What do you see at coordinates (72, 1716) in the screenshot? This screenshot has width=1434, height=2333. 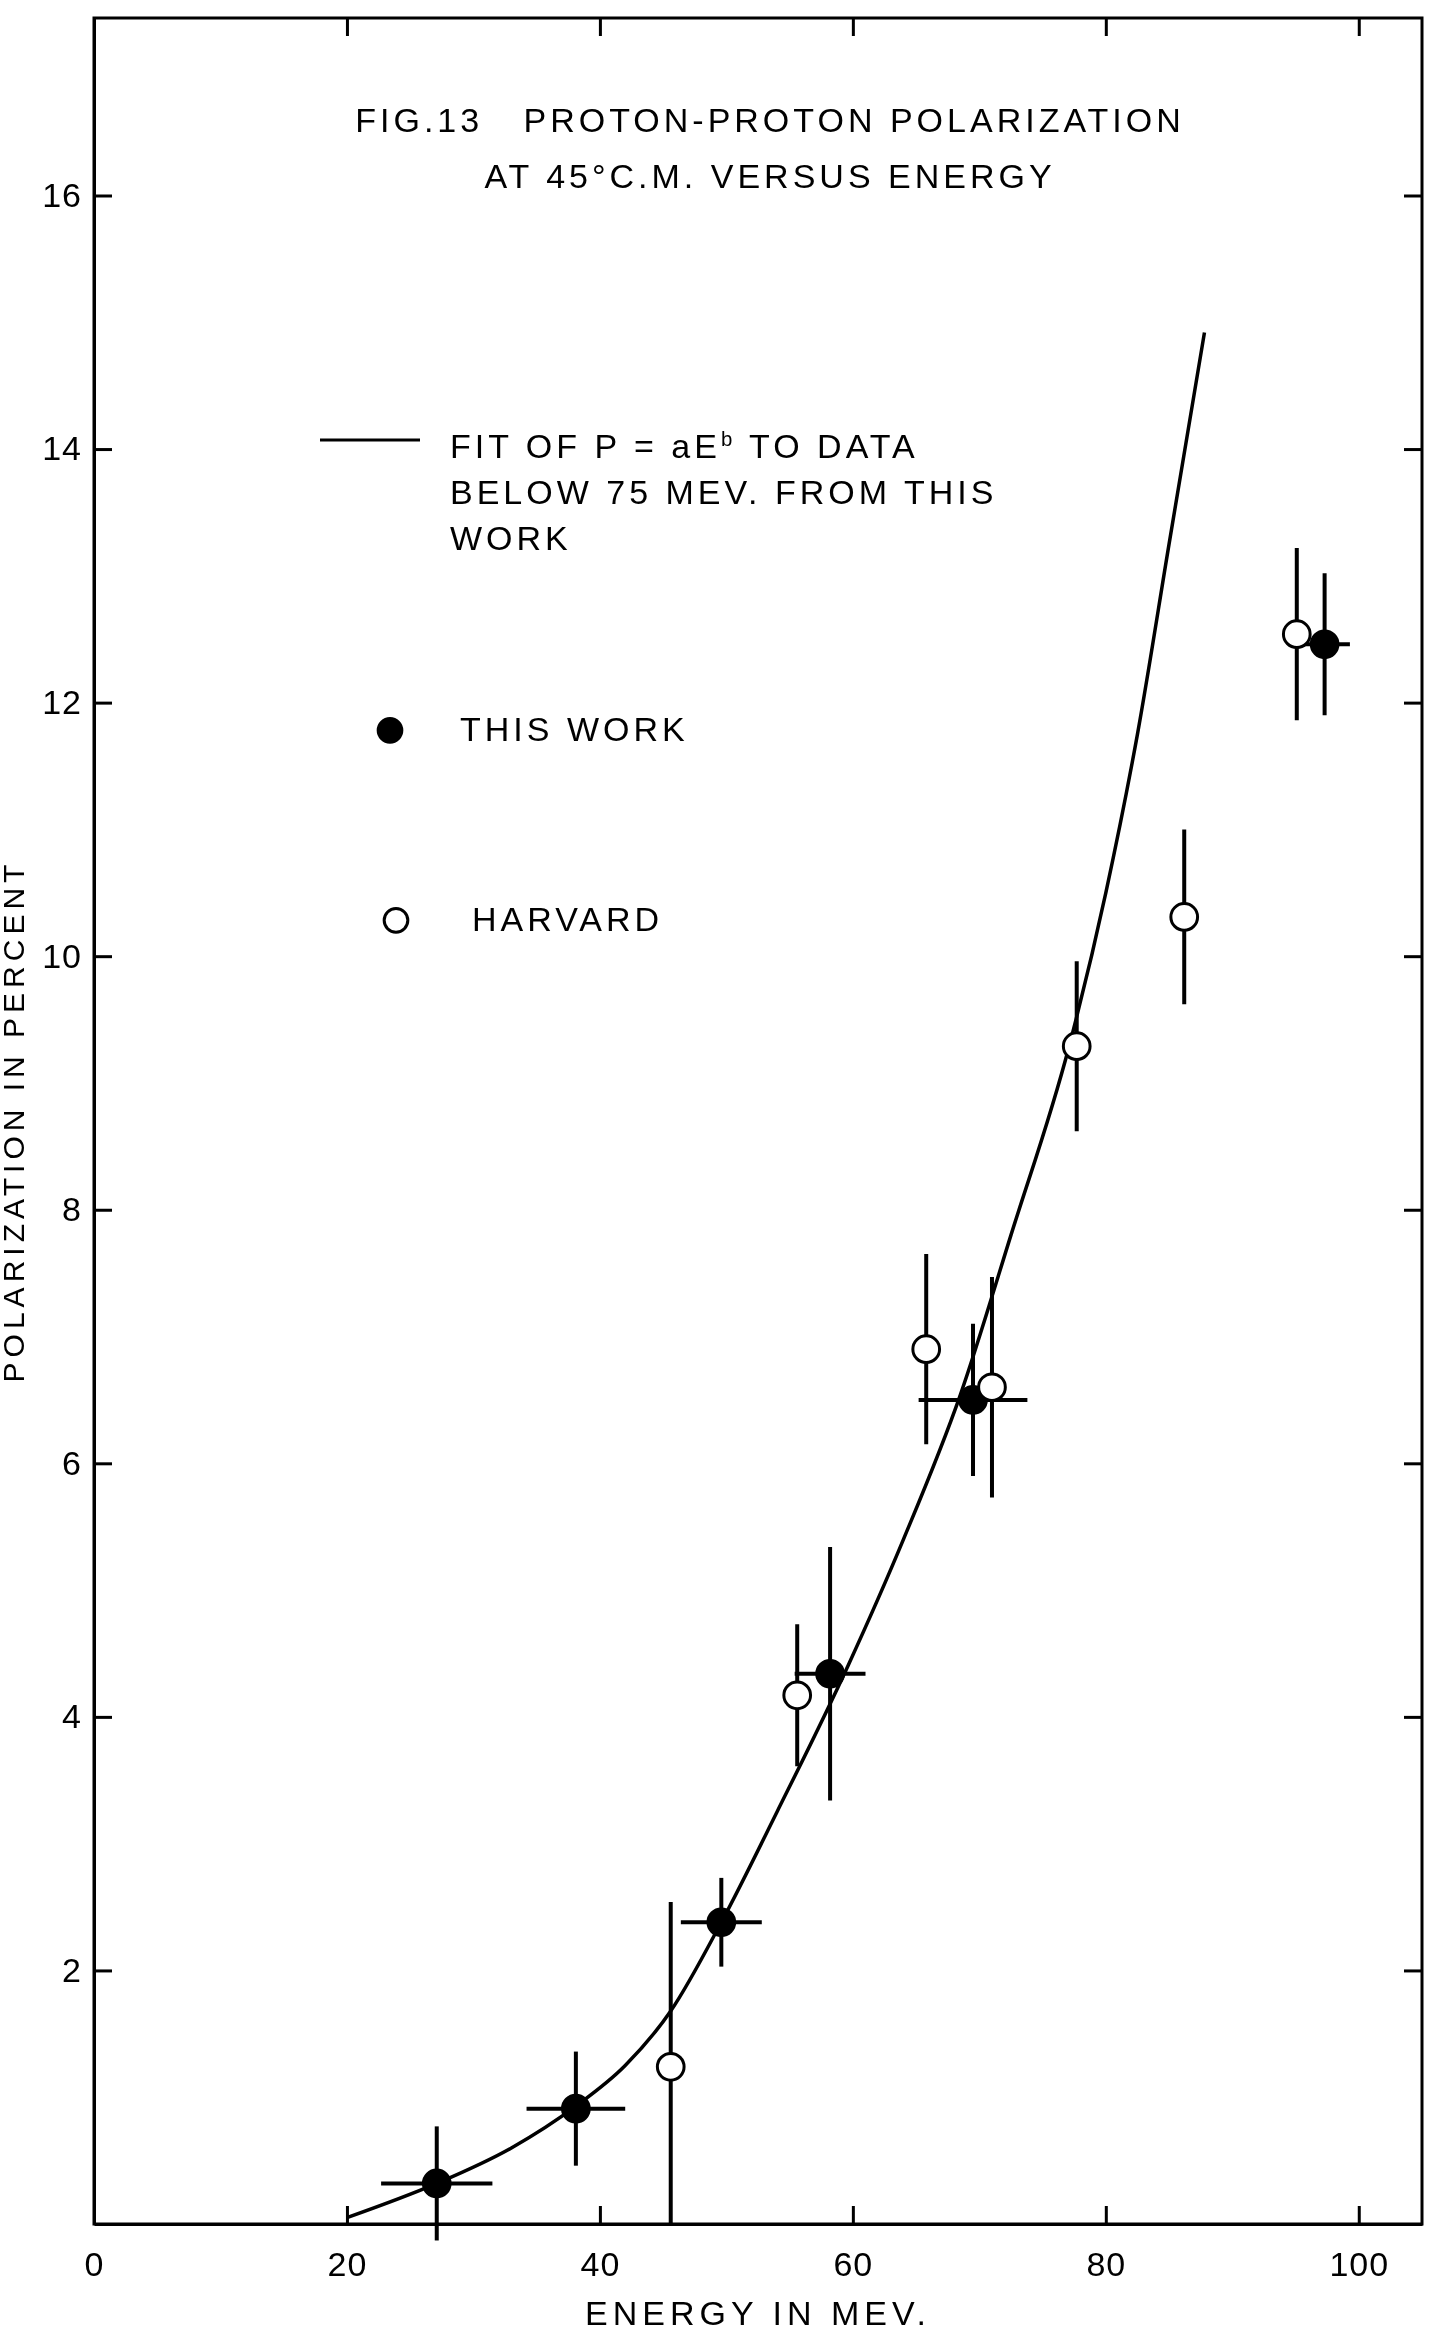 I see `y-tick-label: 4` at bounding box center [72, 1716].